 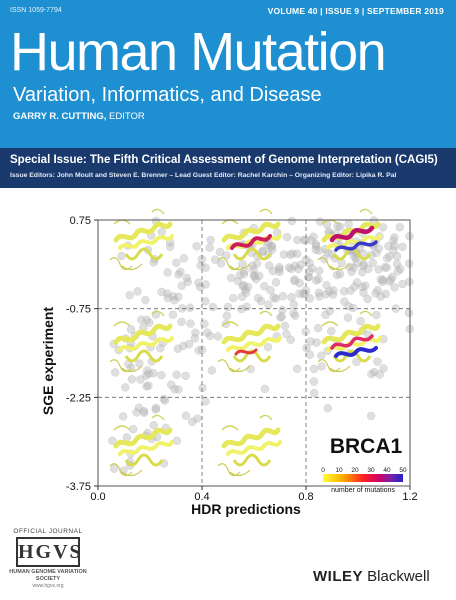 What do you see at coordinates (82, 354) in the screenshot?
I see `y-ticks: 0.75 -0.75 -2.25 -3.75` at bounding box center [82, 354].